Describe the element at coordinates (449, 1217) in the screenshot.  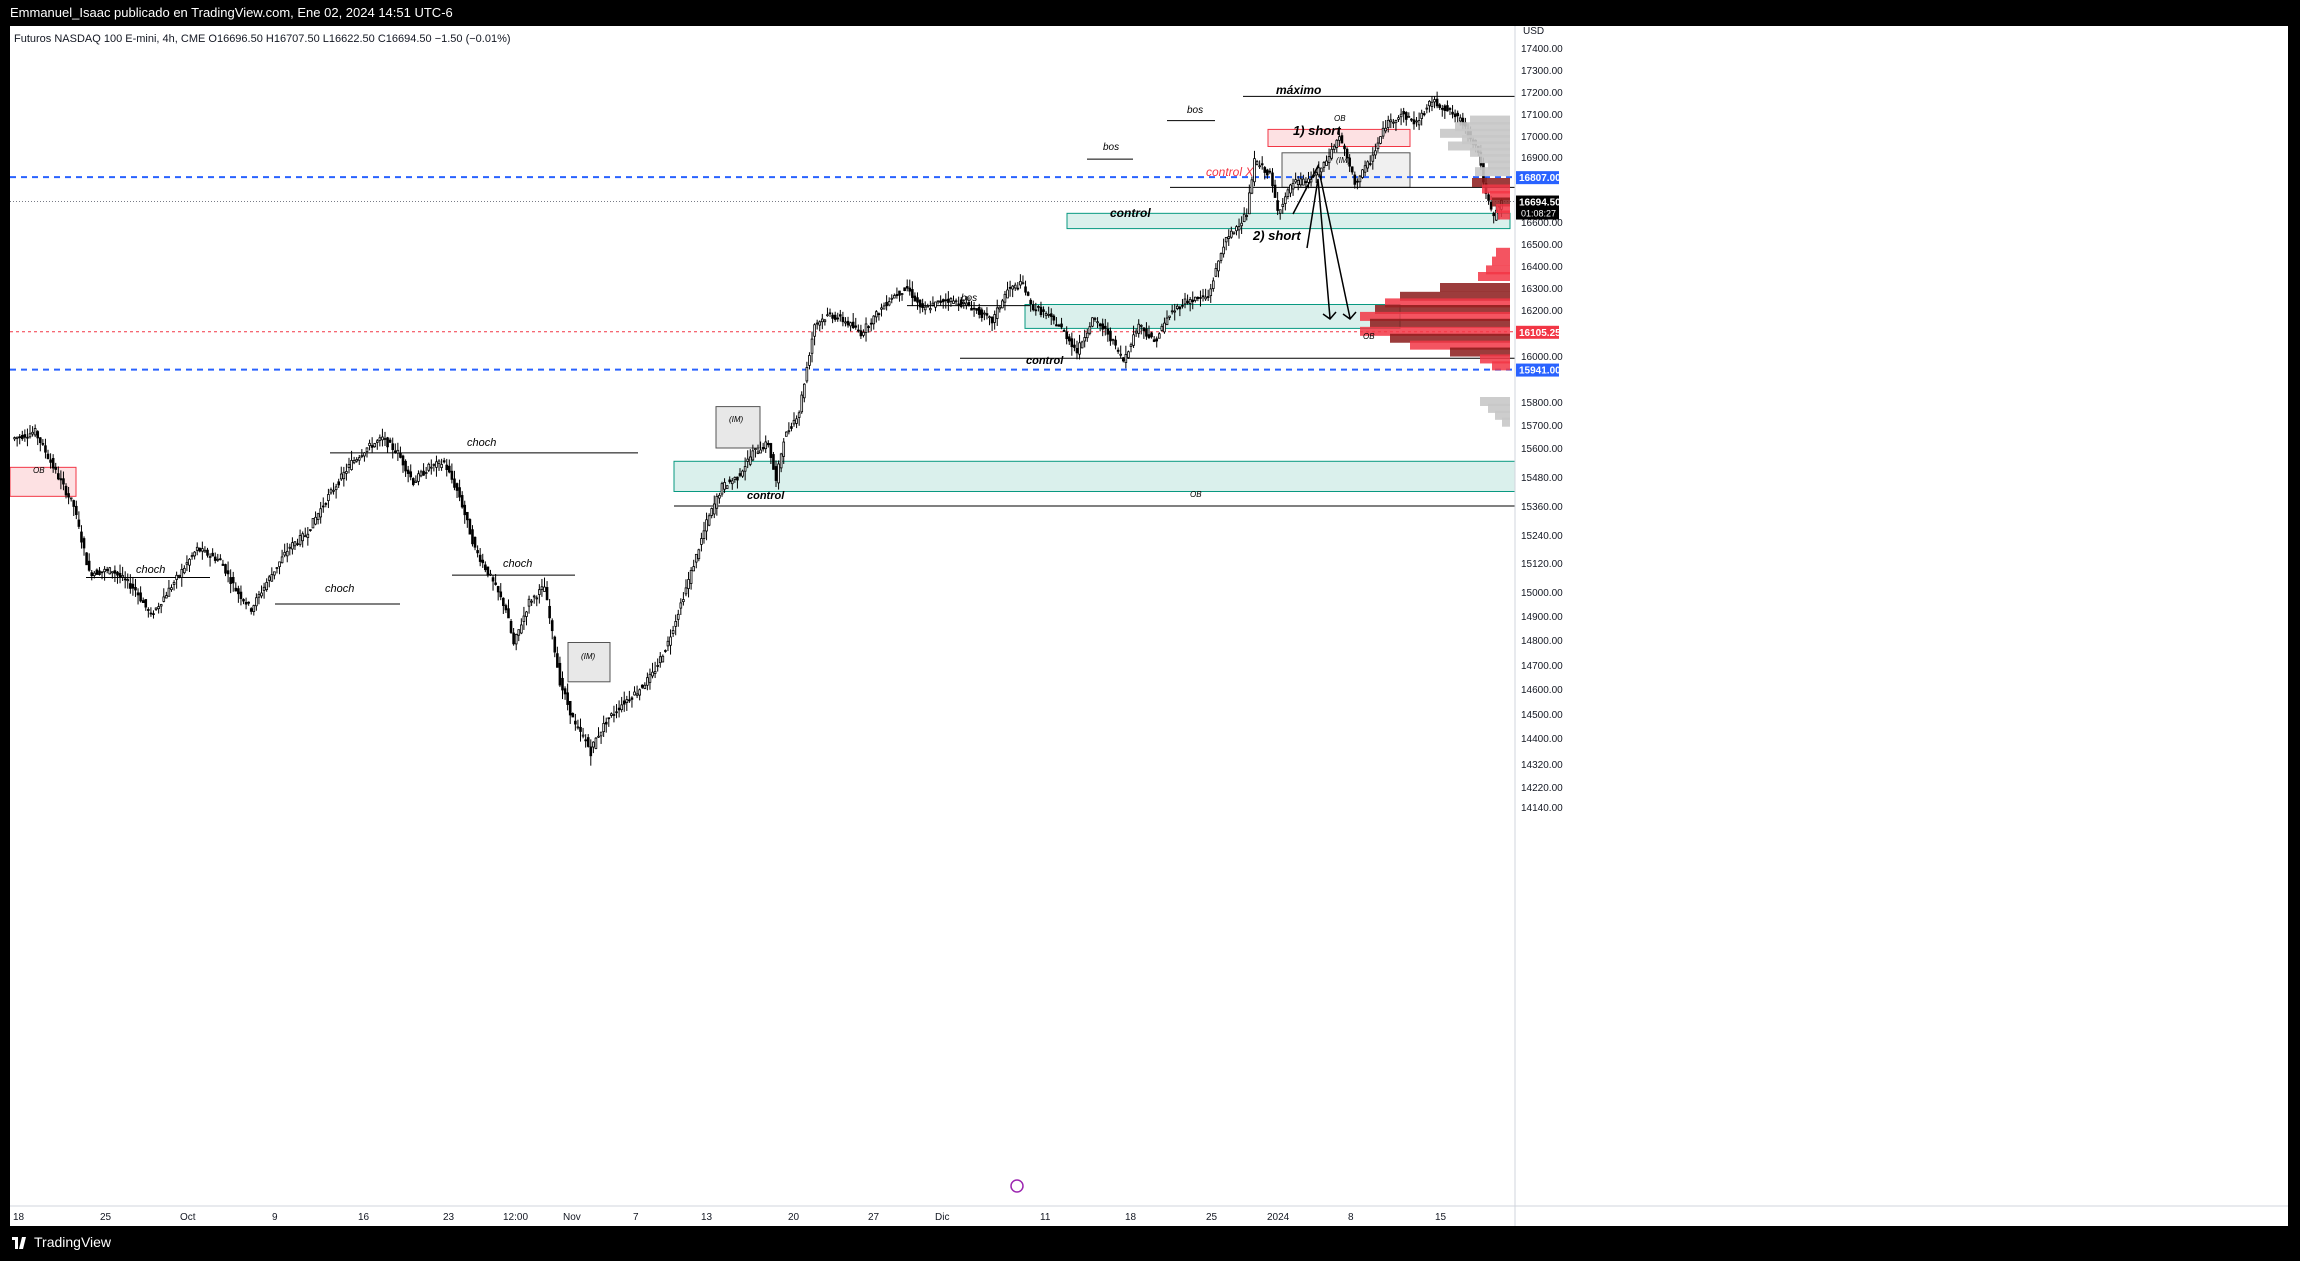
I see `time-tick-label: 23` at that location.